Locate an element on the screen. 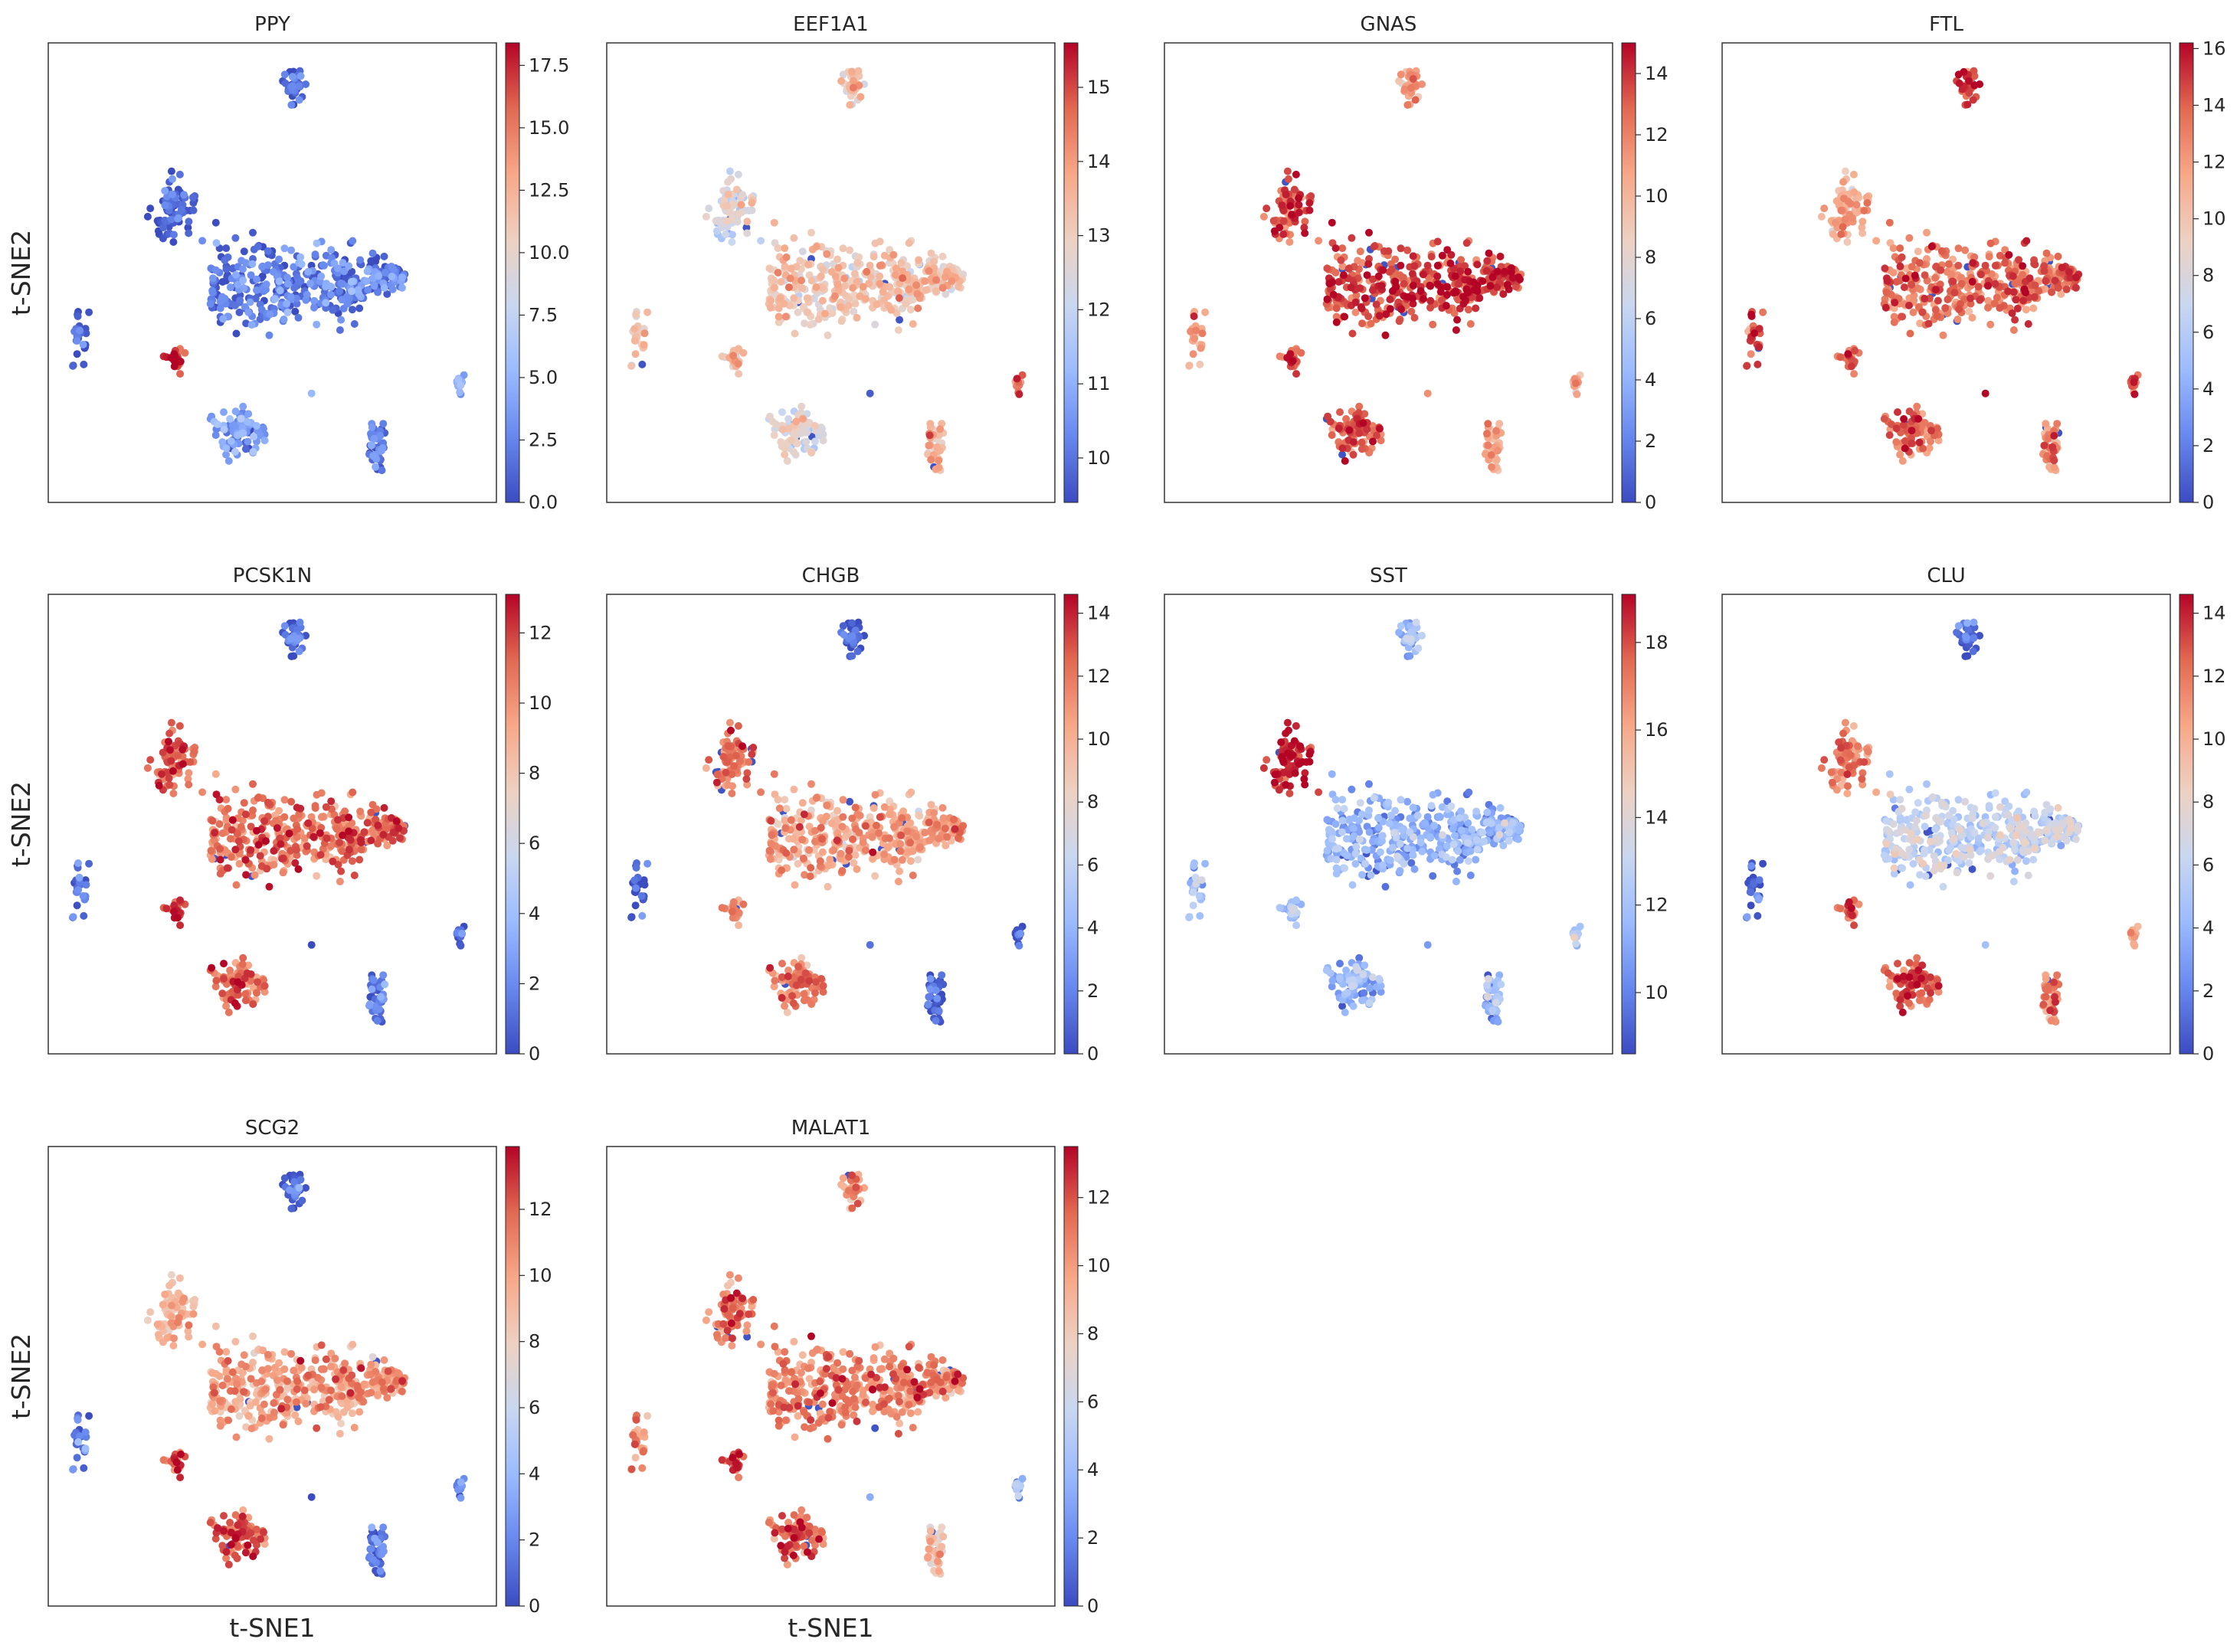 Image resolution: width=2240 pixels, height=1652 pixels. colorbar is located at coordinates (2186, 272).